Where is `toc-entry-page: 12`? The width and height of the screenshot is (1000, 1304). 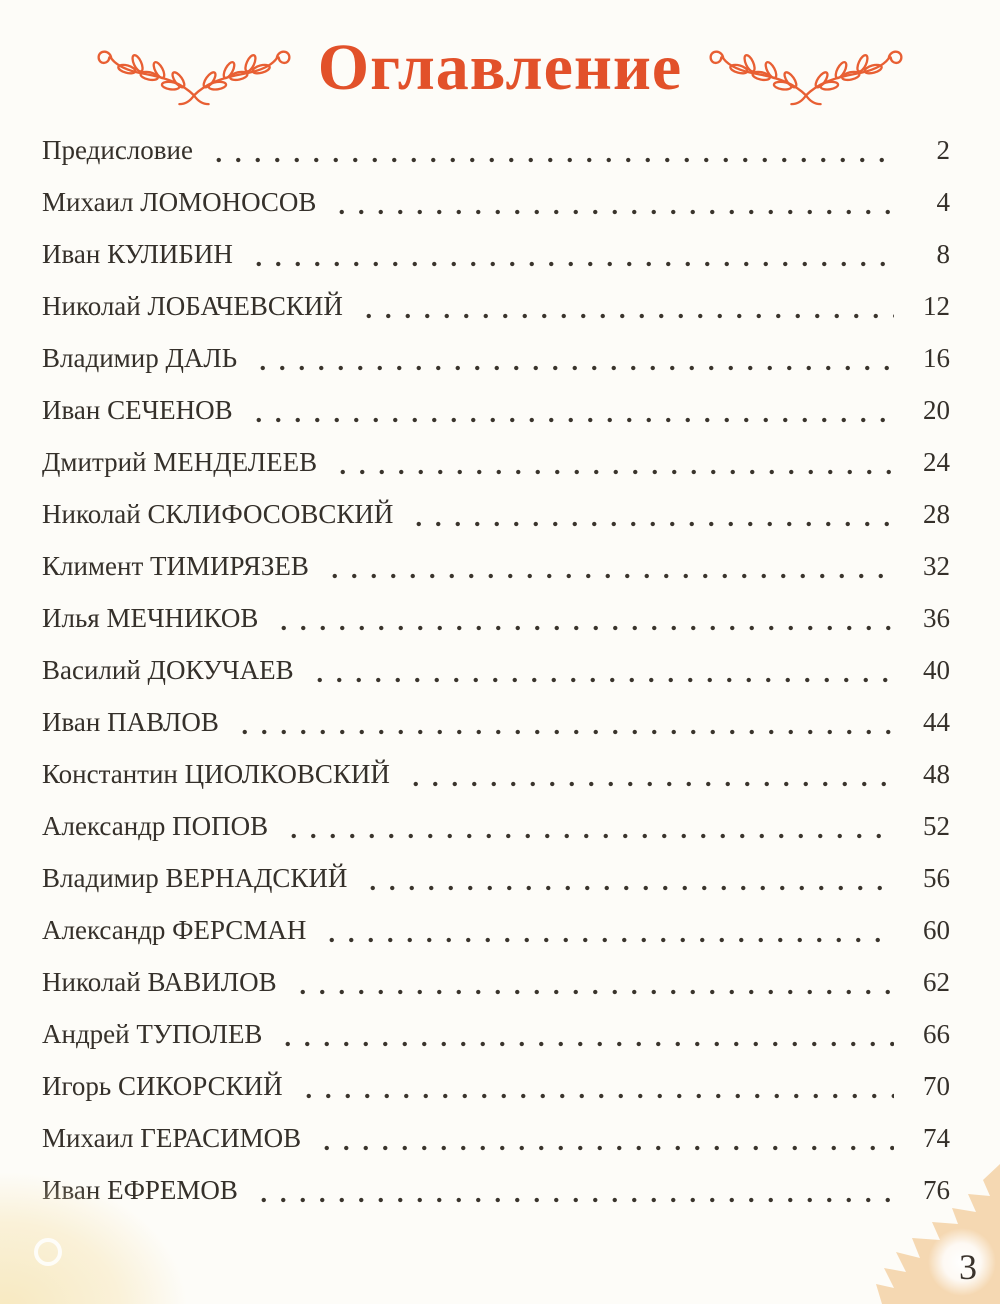
toc-entry-page: 12 is located at coordinates (936, 305).